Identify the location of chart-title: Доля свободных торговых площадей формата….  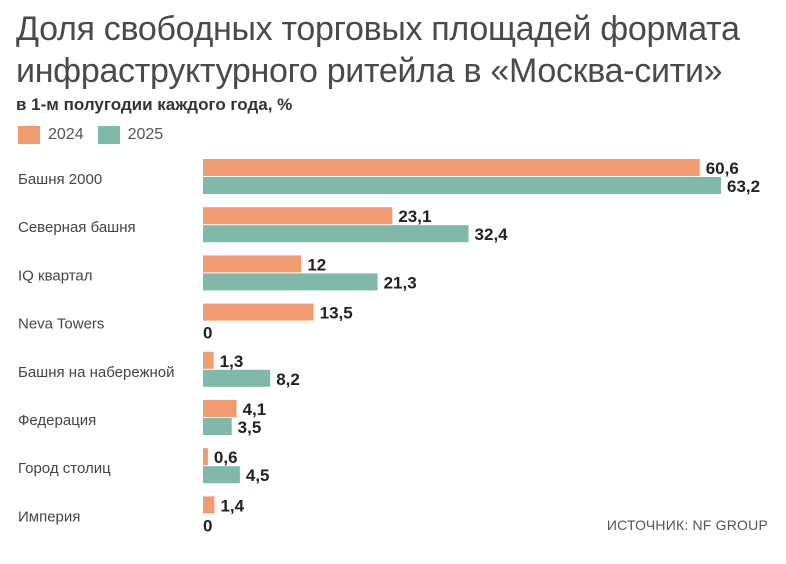
(378, 50).